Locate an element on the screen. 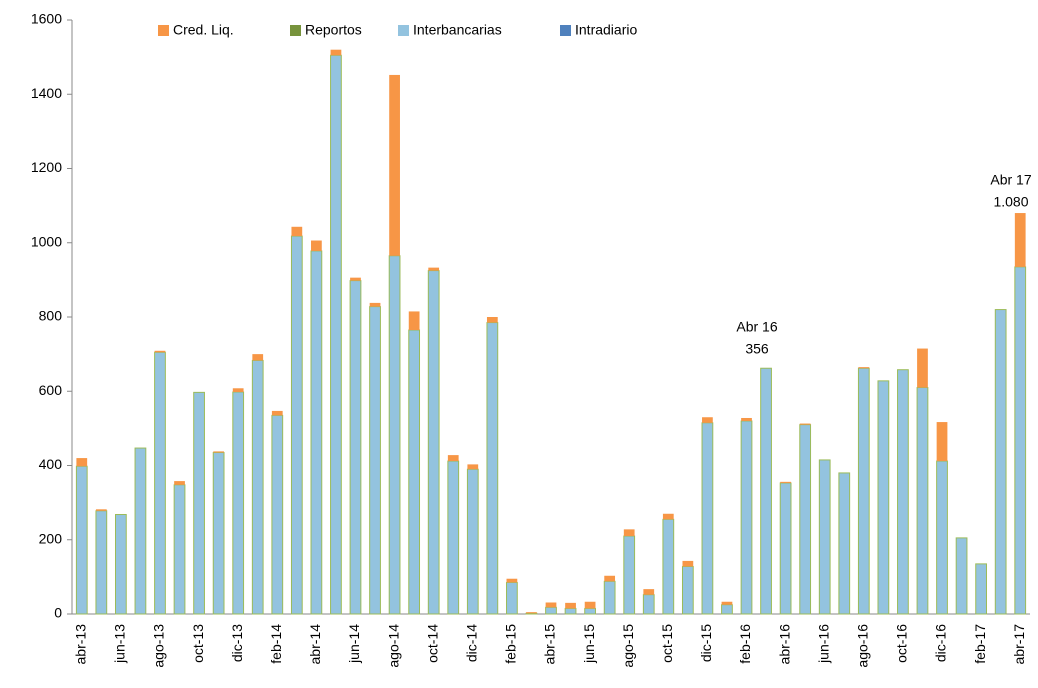  x-tick-label: jun-15 is located at coordinates (589, 644).